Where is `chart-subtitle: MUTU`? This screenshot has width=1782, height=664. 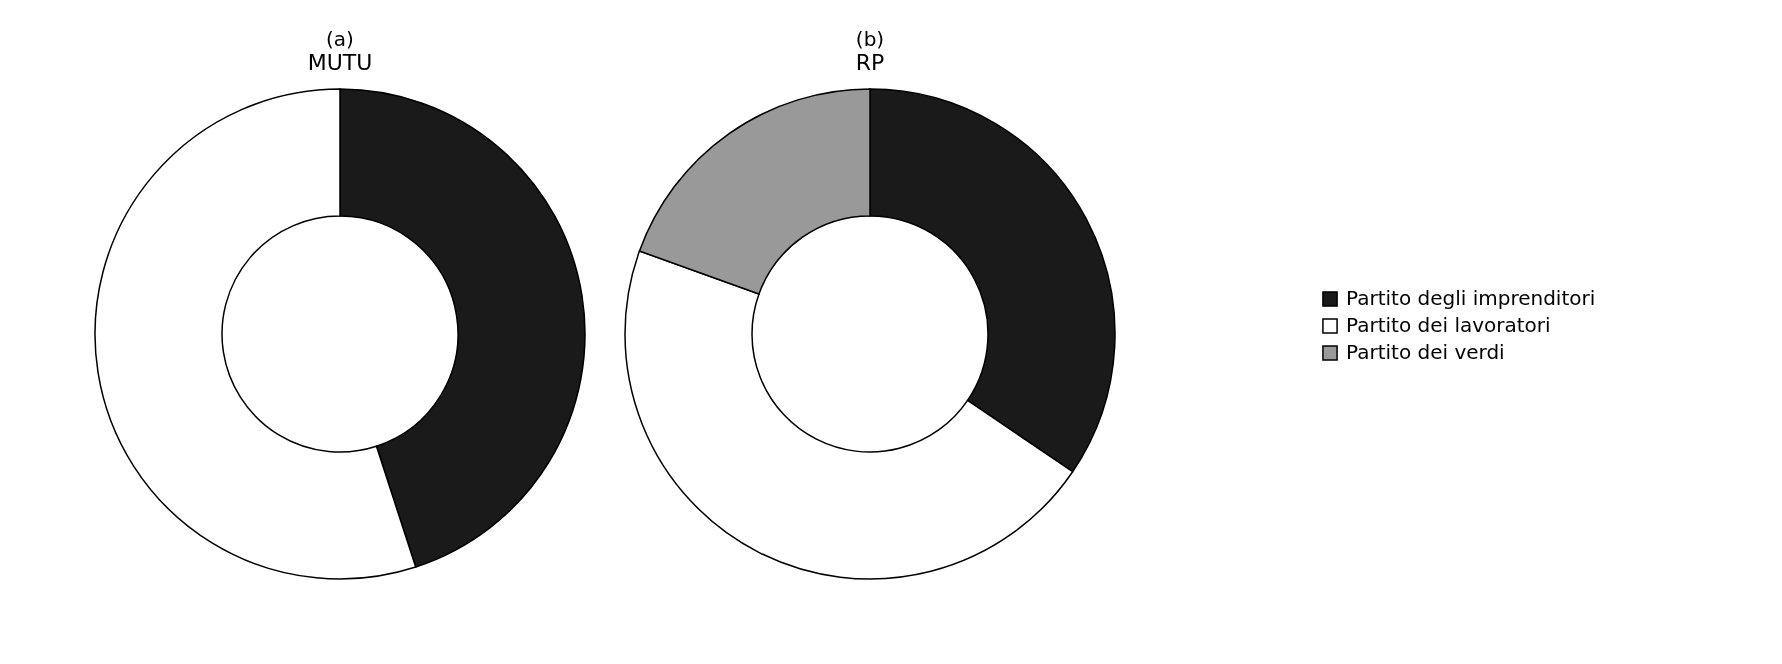
chart-subtitle: MUTU is located at coordinates (340, 62).